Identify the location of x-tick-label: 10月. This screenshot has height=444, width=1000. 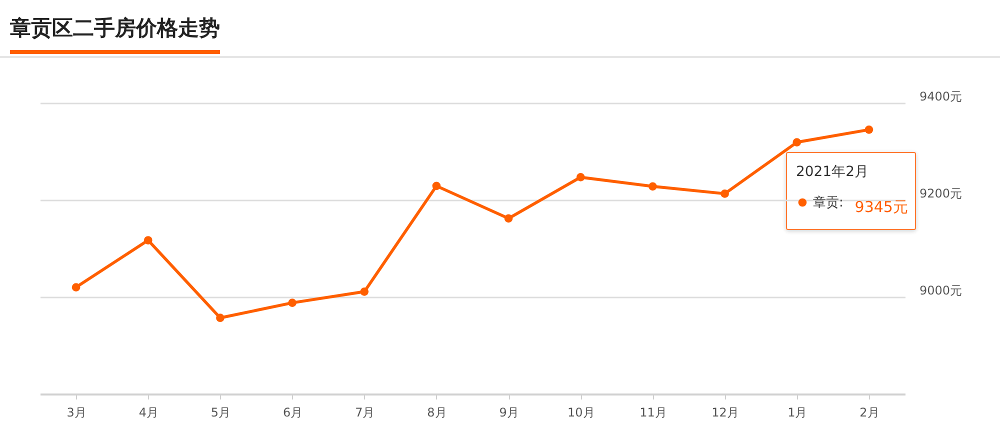
(581, 413).